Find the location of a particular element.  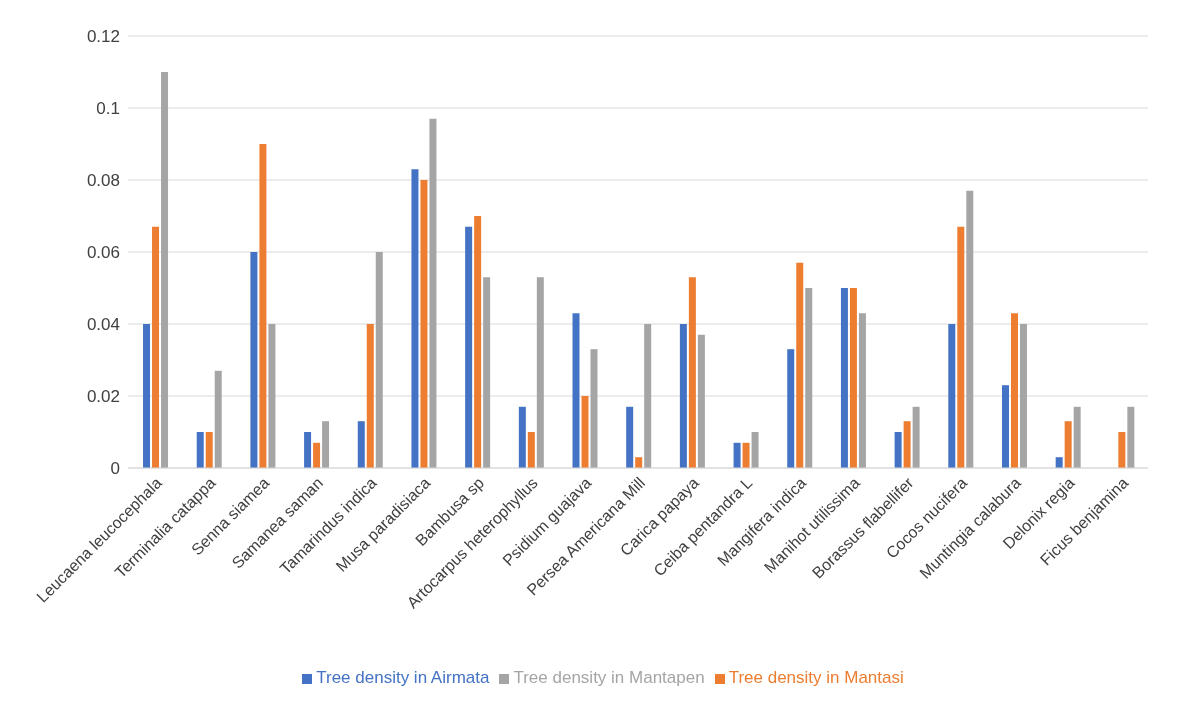

legend-label: Tree density in Mantasi is located at coordinates (816, 677).